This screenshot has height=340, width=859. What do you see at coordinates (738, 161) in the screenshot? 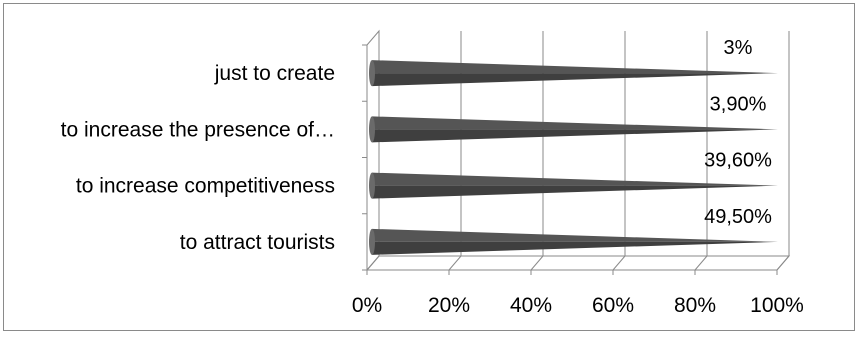
I see `data-label: 39,60%` at bounding box center [738, 161].